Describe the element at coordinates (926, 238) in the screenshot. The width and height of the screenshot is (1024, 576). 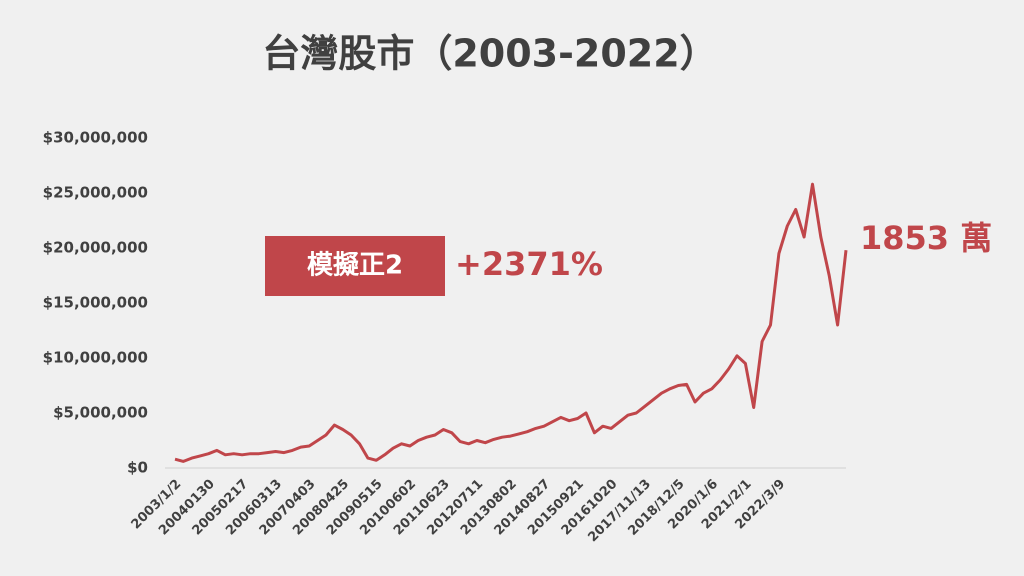
I see `annotation: 1853 萬` at that location.